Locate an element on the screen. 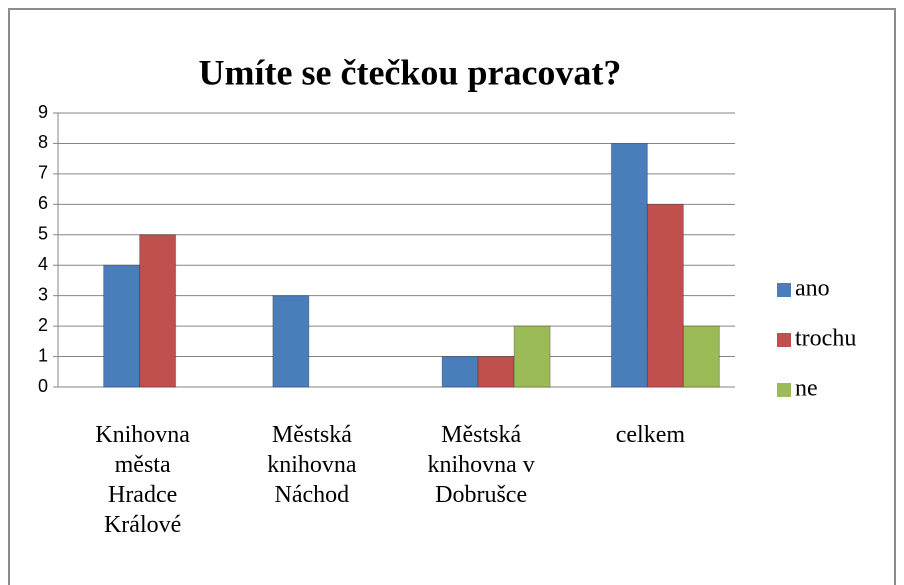  y-tick-label: 4 is located at coordinates (43, 264).